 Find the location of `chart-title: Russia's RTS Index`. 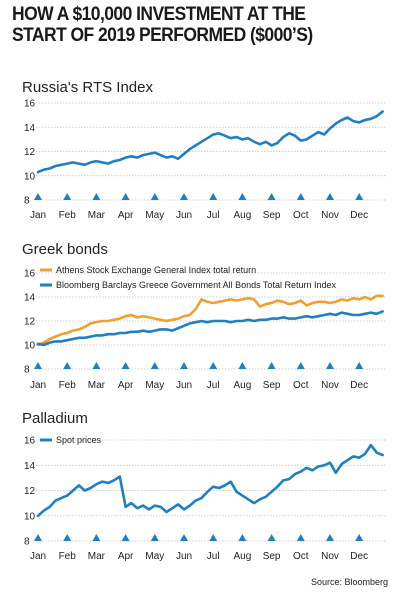

chart-title: Russia's RTS Index is located at coordinates (87, 87).